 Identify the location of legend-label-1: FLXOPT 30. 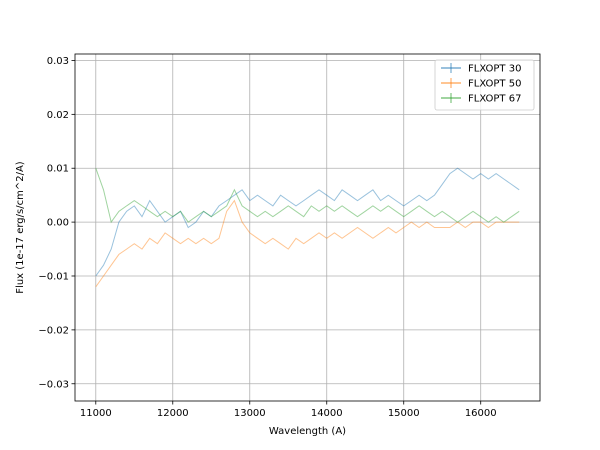
(494, 69).